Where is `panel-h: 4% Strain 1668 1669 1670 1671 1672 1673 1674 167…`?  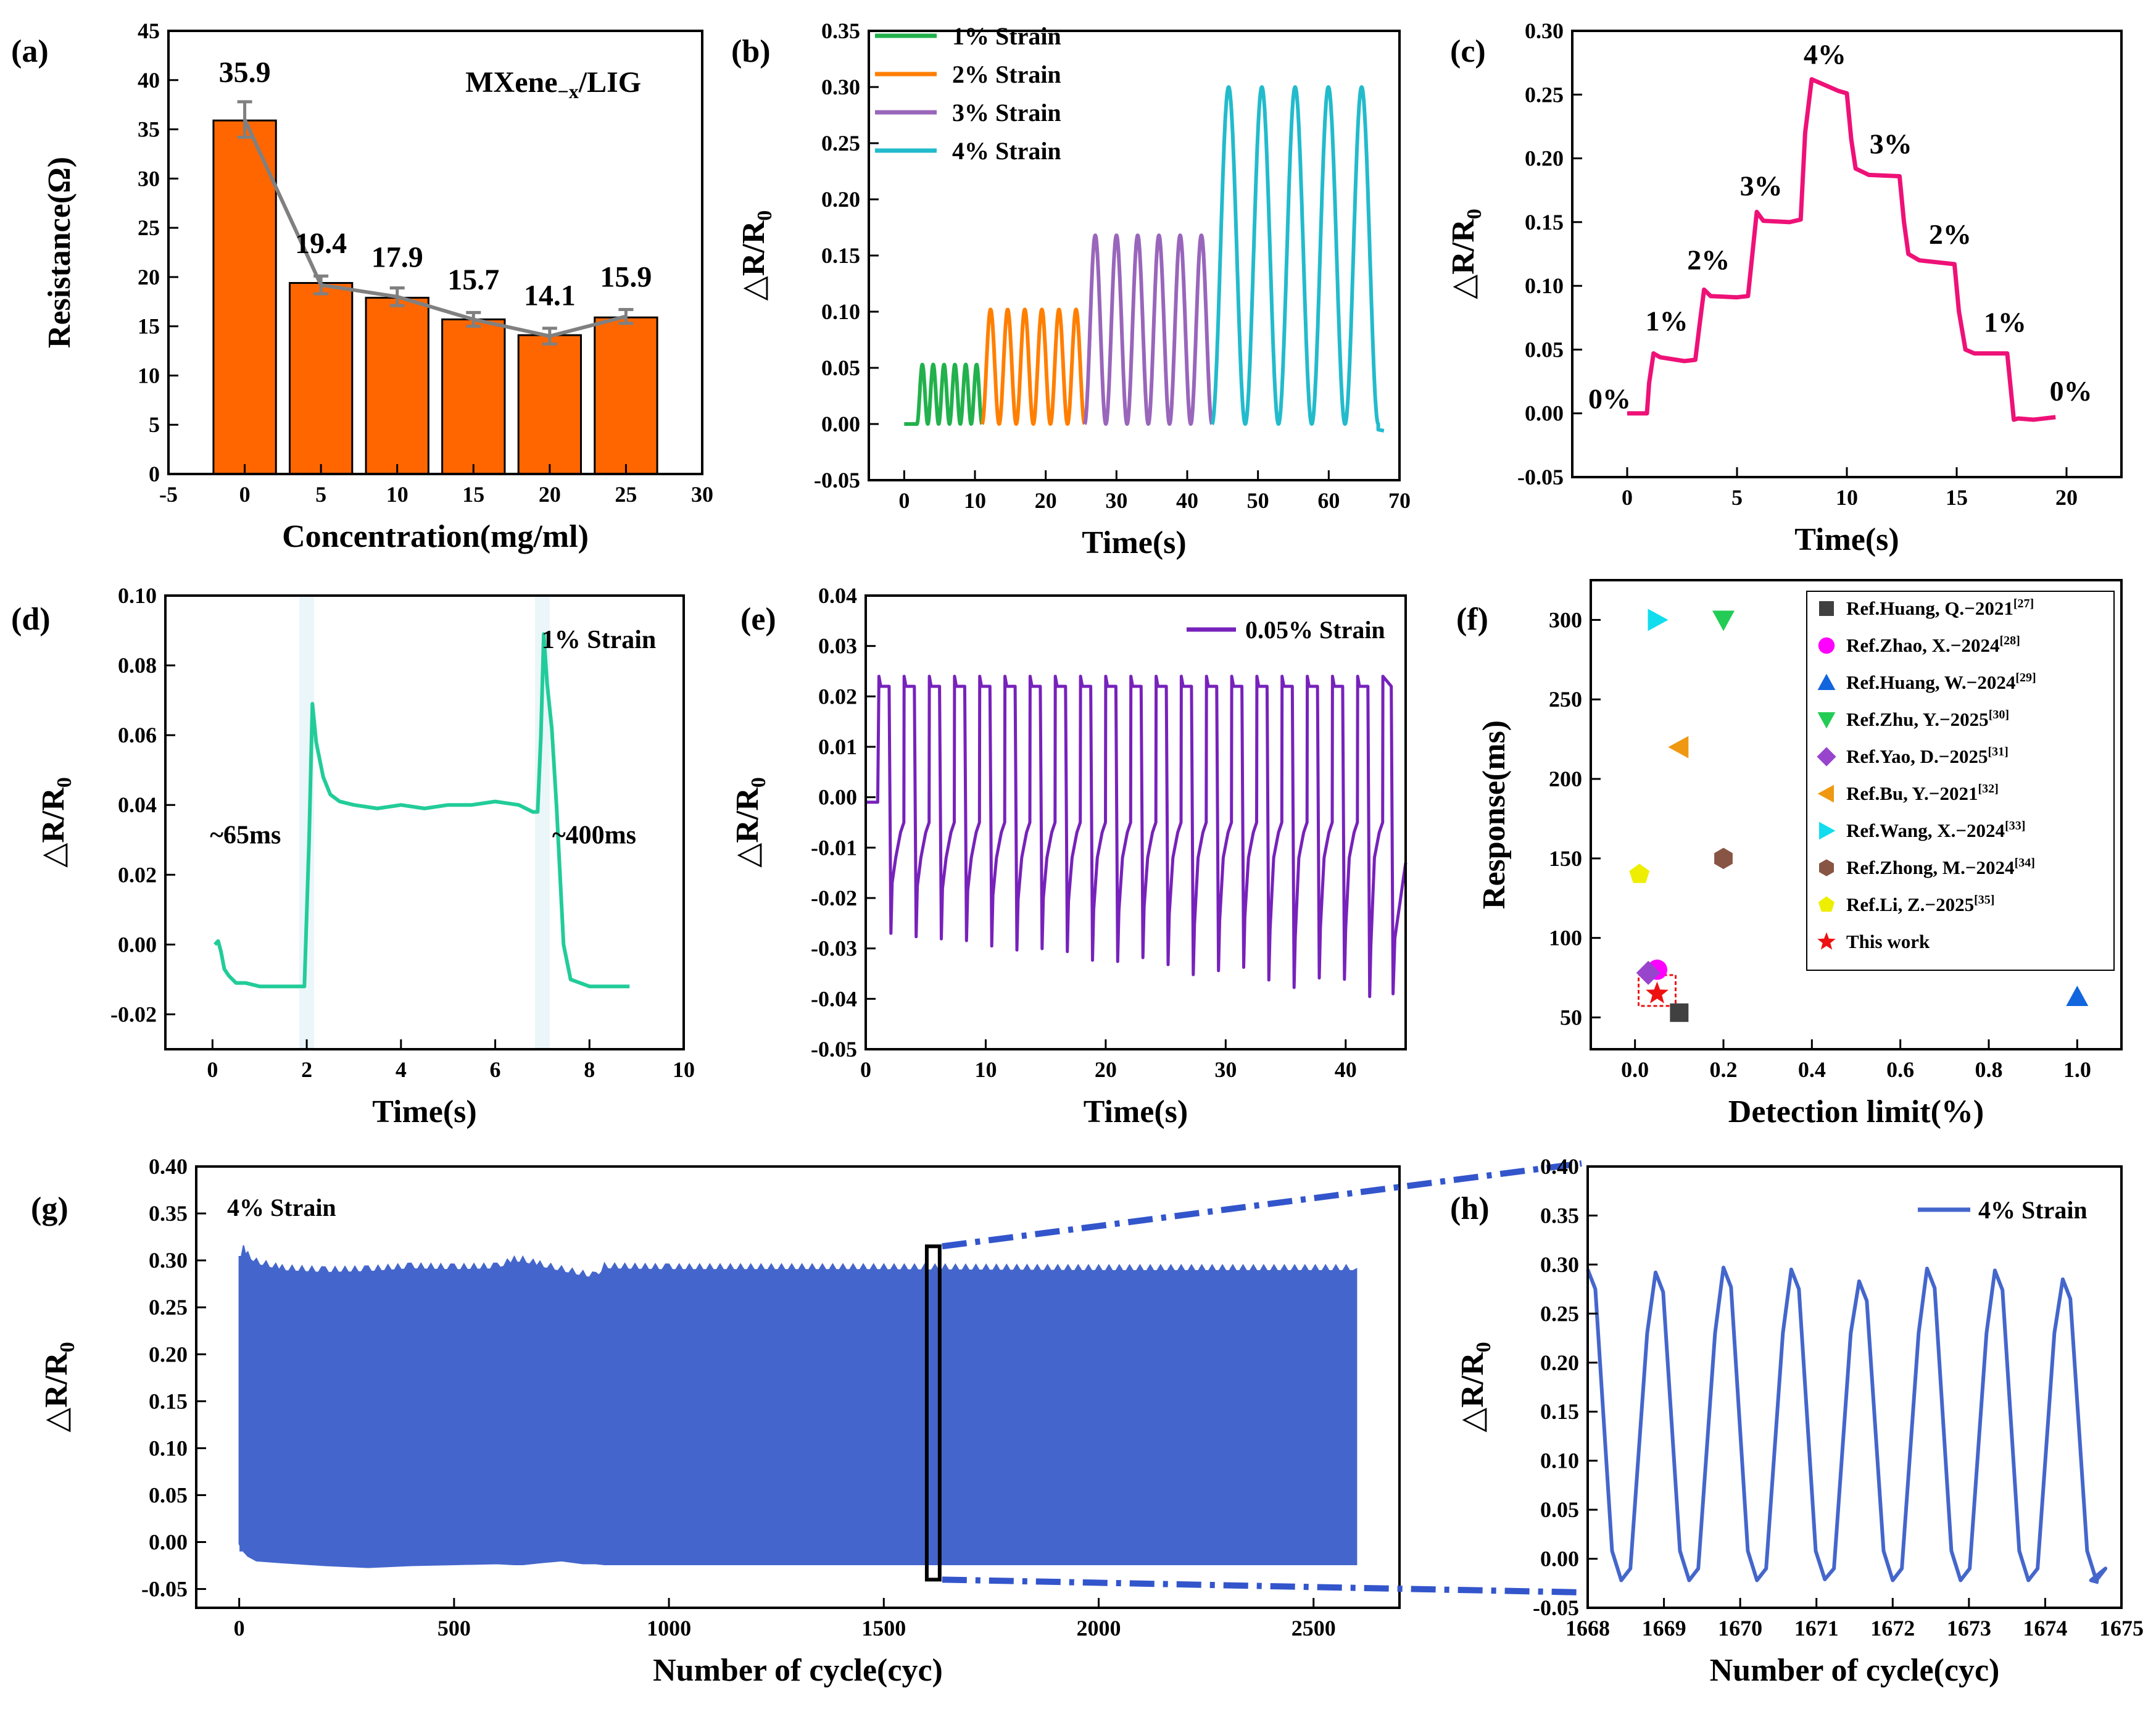 panel-h: 4% Strain 1668 1669 1670 1671 1672 1673 1674 167… is located at coordinates (1797, 1421).